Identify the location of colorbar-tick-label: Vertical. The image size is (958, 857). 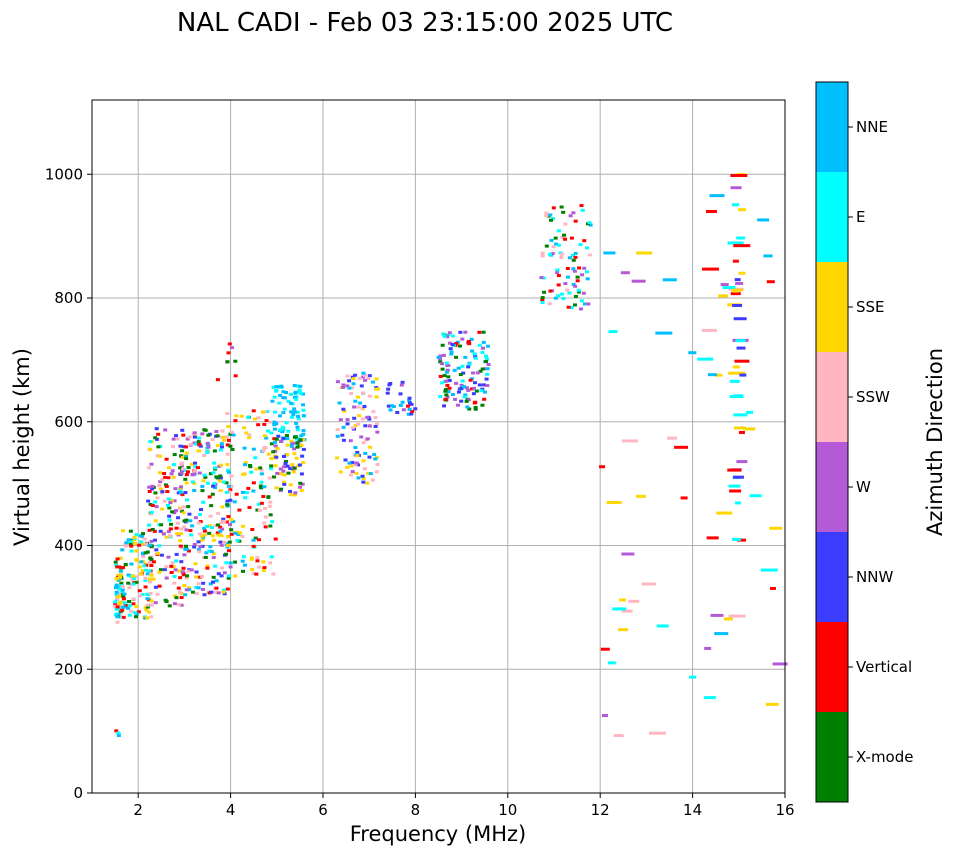
(884, 667).